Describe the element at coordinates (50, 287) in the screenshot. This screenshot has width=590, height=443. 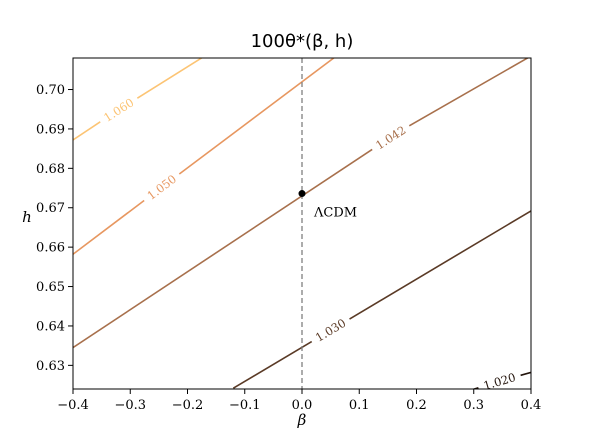
I see `y-tick-label: 0.65` at that location.